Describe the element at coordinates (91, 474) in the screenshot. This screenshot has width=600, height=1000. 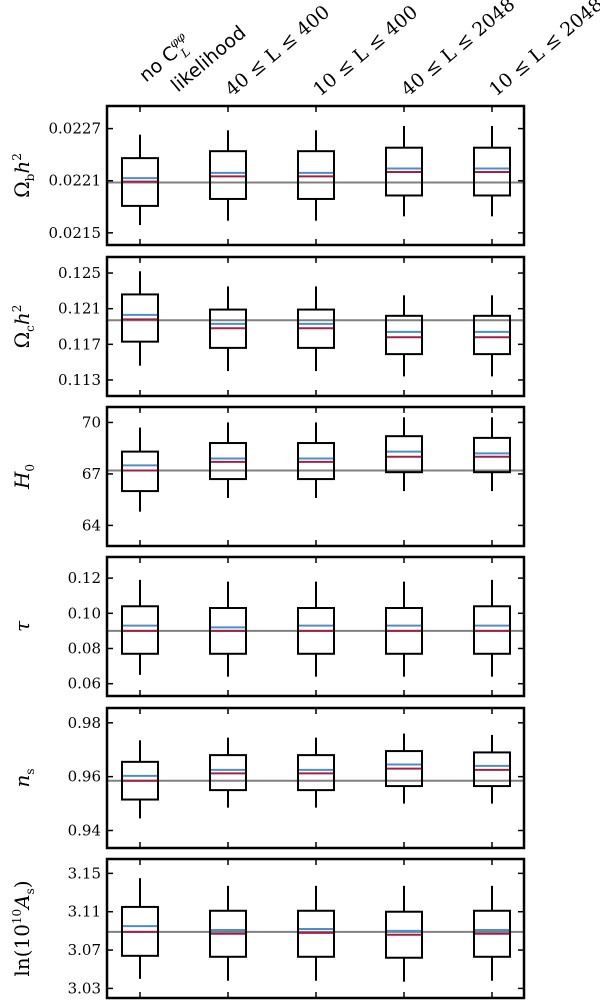
I see `y-tick-label: 67` at that location.